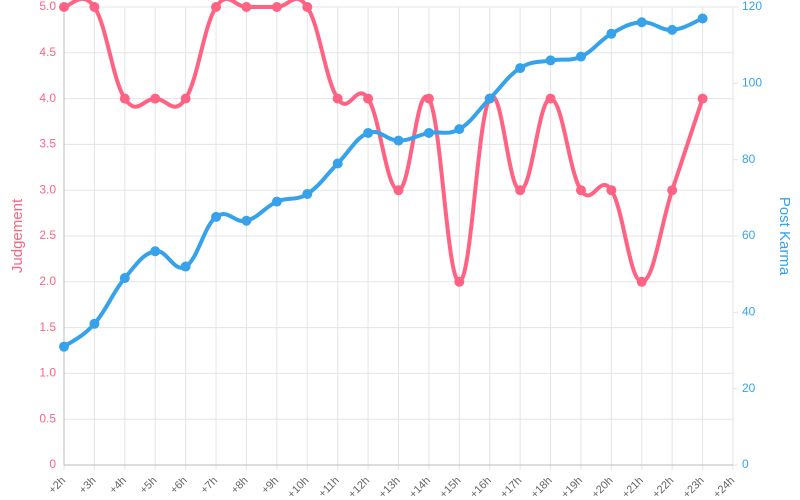  I want to click on x-tick-label: +14h, so click(420, 487).